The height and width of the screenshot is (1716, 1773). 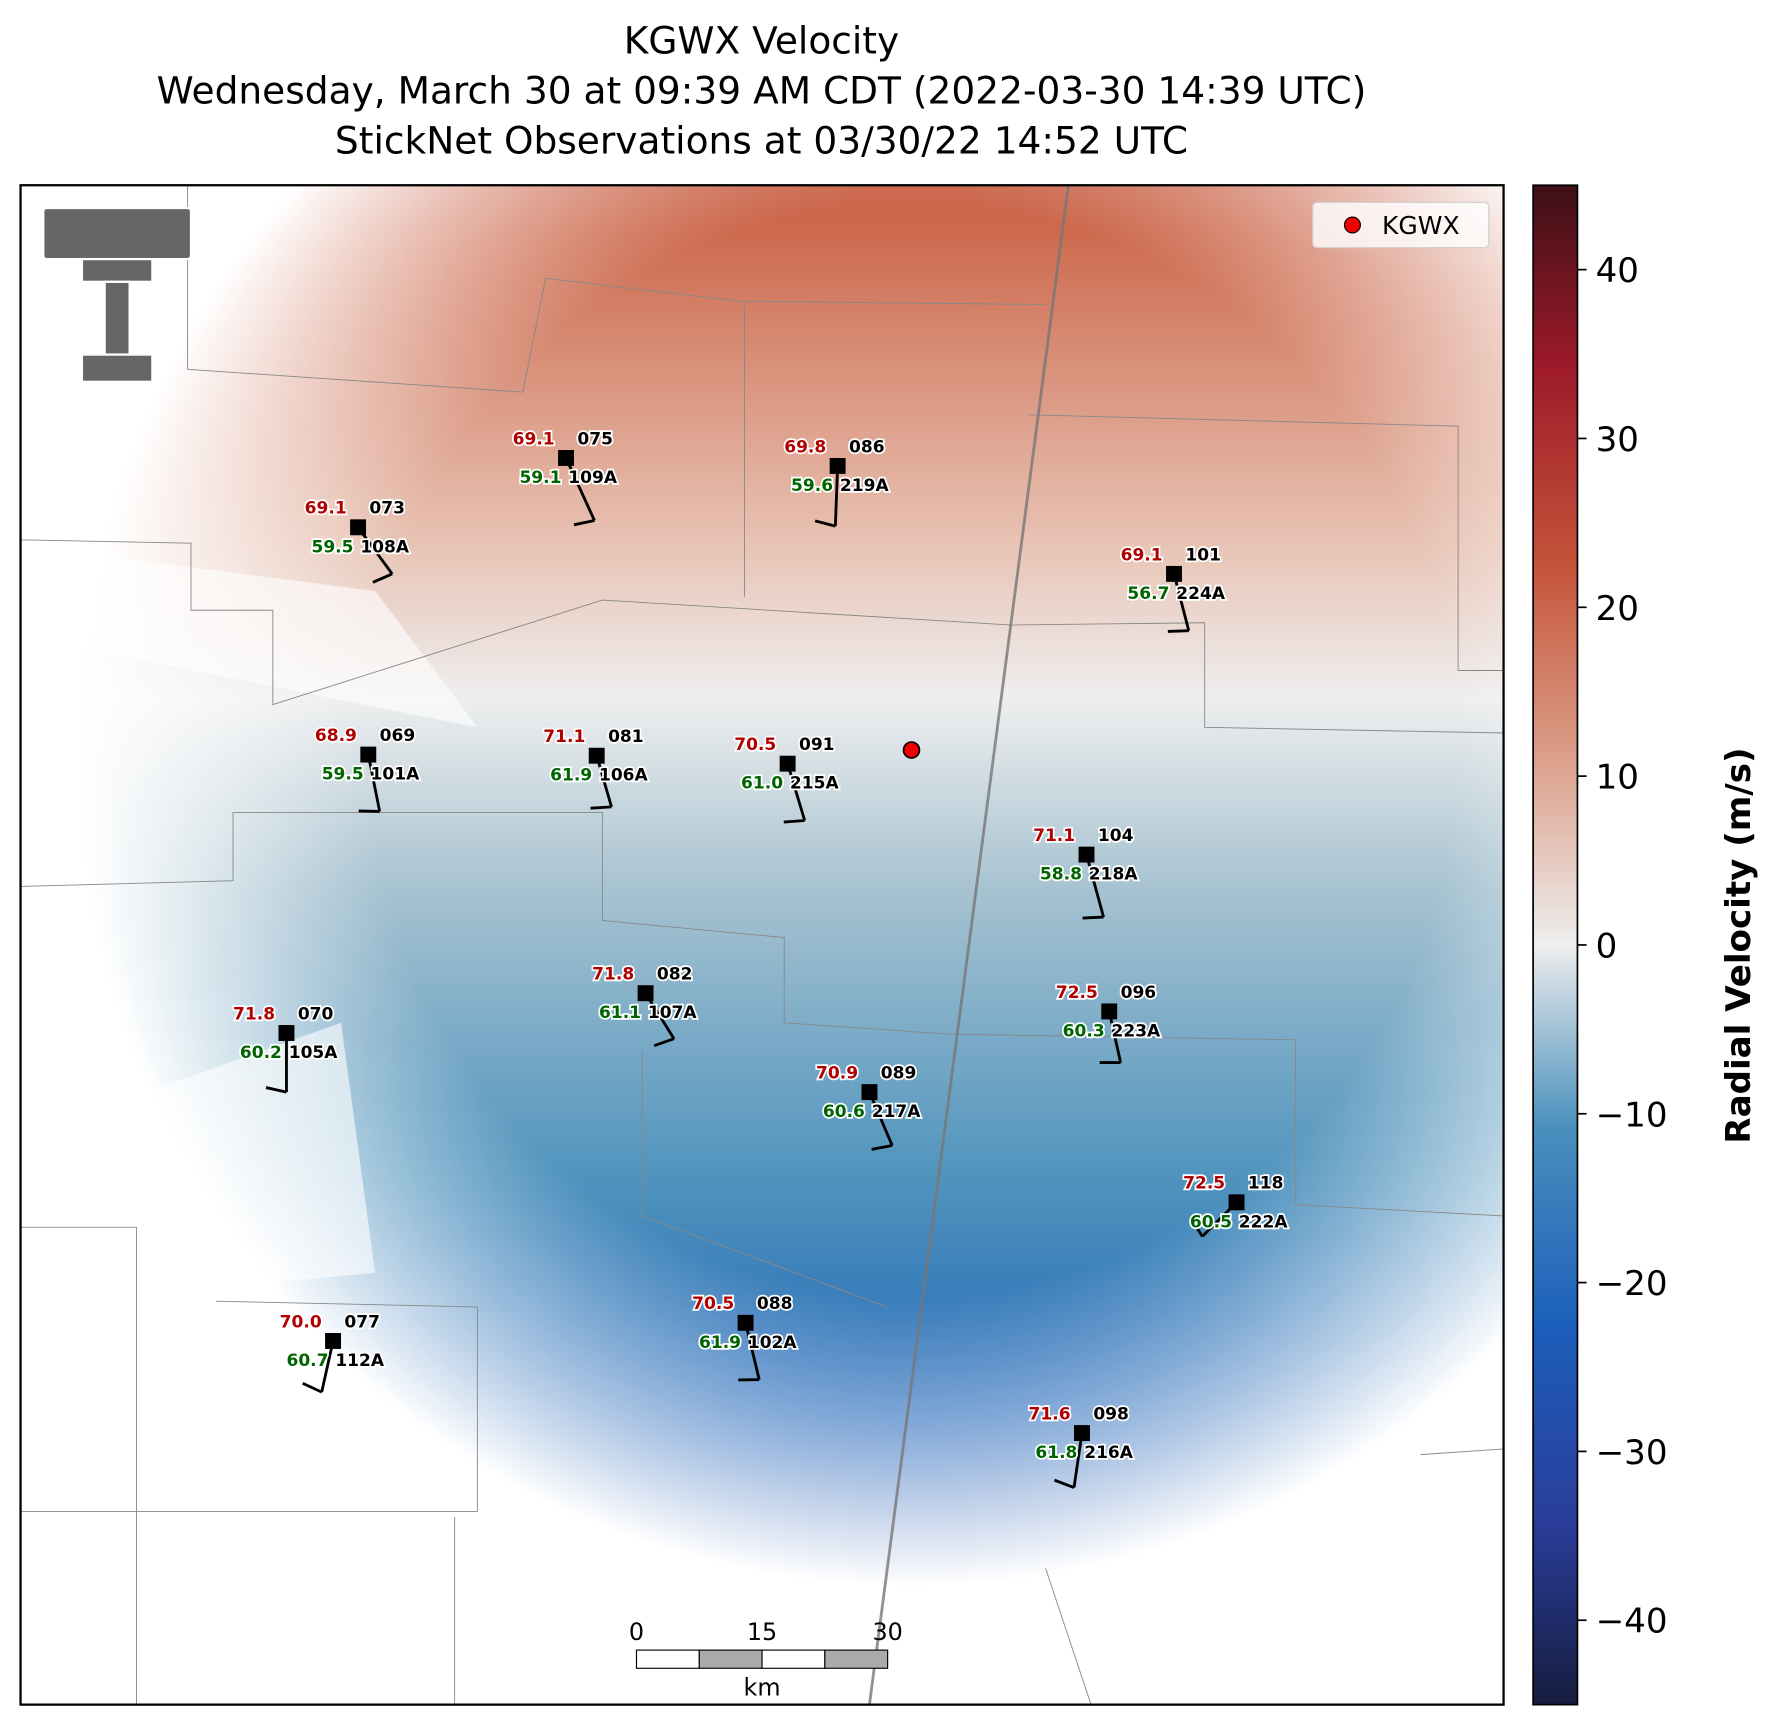 I want to click on dewpoint: 60.7, so click(x=307, y=1361).